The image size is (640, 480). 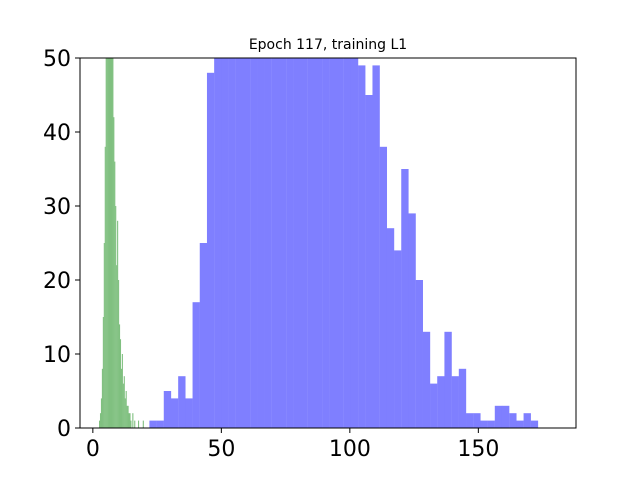 What do you see at coordinates (221, 449) in the screenshot?
I see `x-tick-label: 50` at bounding box center [221, 449].